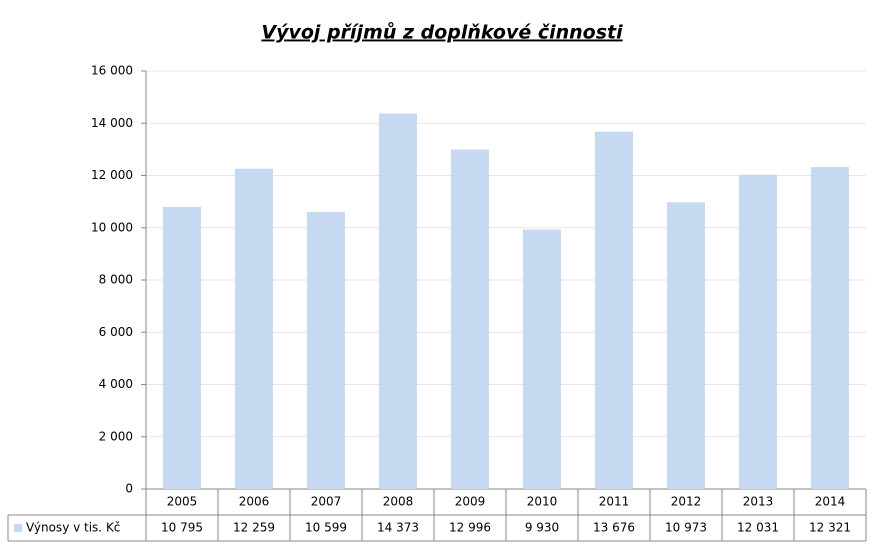 The width and height of the screenshot is (874, 546). I want to click on legend-key, so click(18, 528).